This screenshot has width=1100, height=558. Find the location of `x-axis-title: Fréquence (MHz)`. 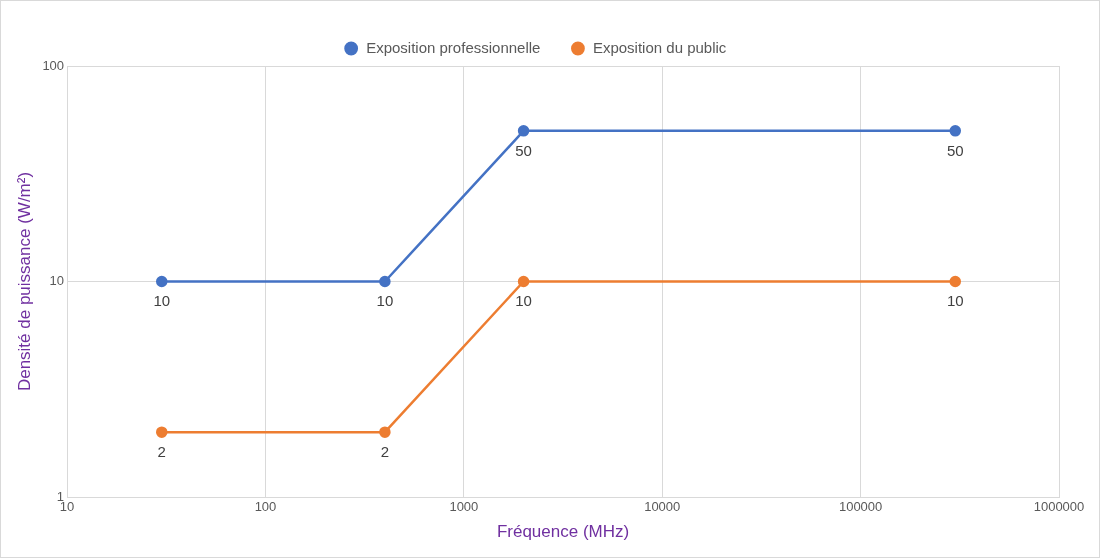

x-axis-title: Fréquence (MHz) is located at coordinates (563, 532).